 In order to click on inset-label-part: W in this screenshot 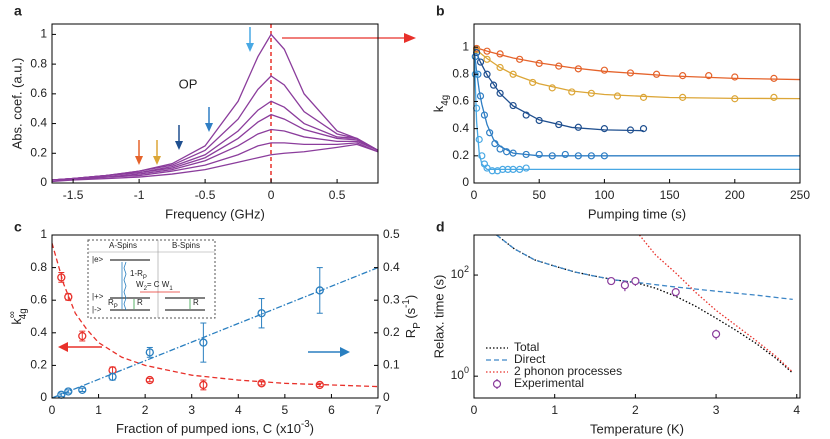, I will do `click(140, 284)`.